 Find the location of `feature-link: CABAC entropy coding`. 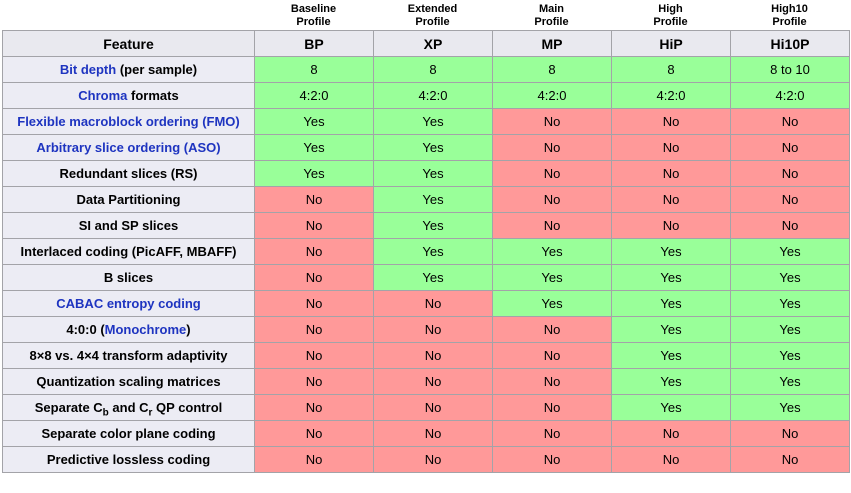

feature-link: CABAC entropy coding is located at coordinates (128, 303).